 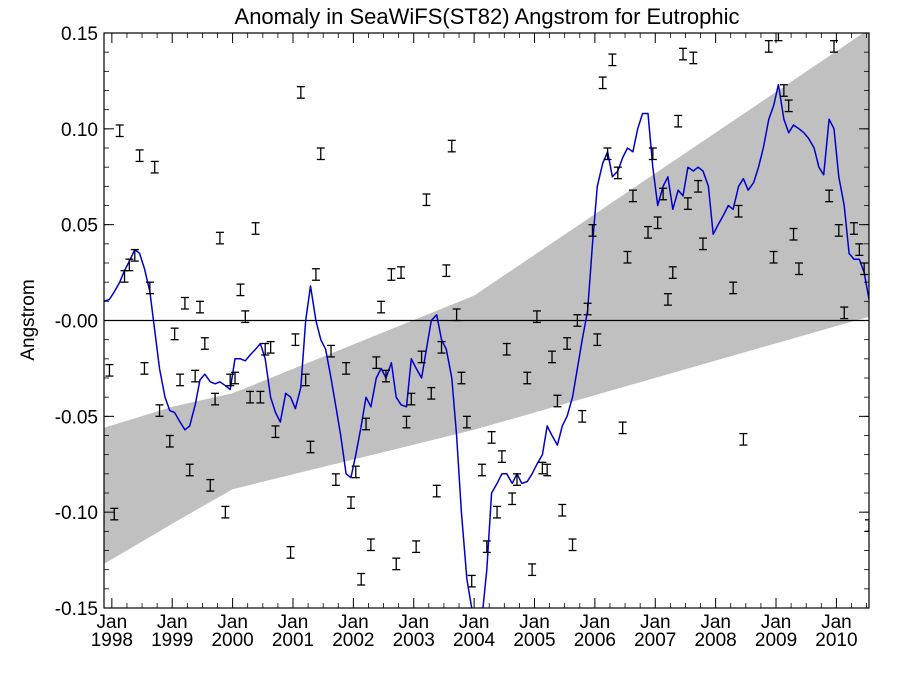 I want to click on x-tick-year-label: 2006, so click(x=595, y=640).